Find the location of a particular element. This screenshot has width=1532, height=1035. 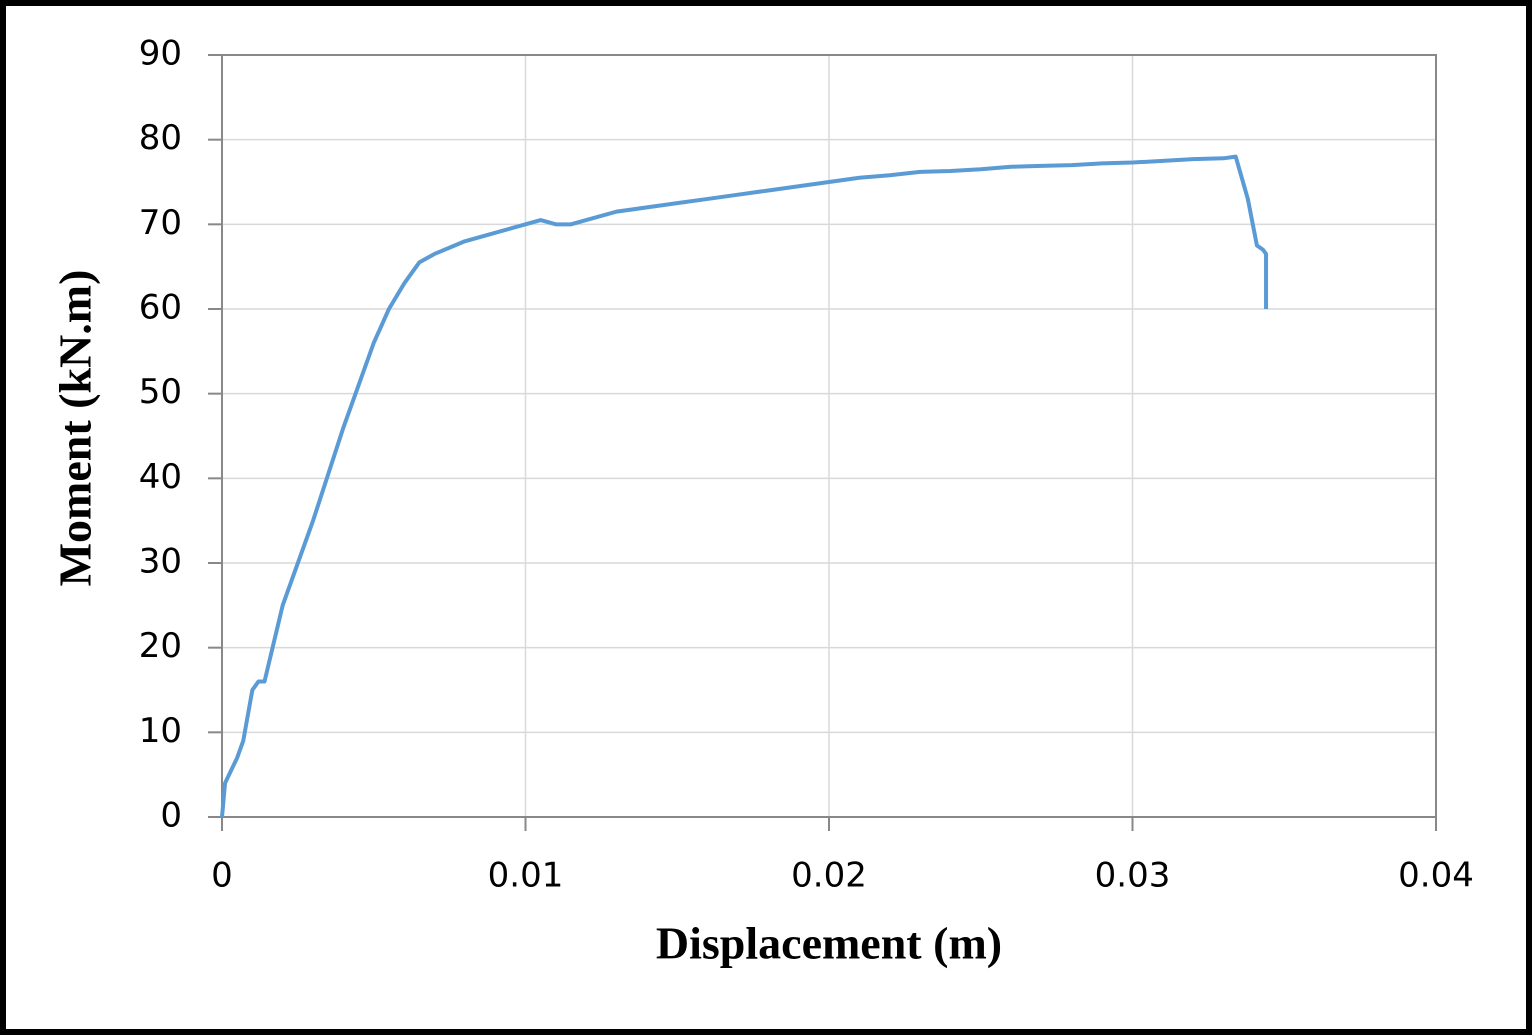

x-tick-label: 0.04 is located at coordinates (1436, 876).